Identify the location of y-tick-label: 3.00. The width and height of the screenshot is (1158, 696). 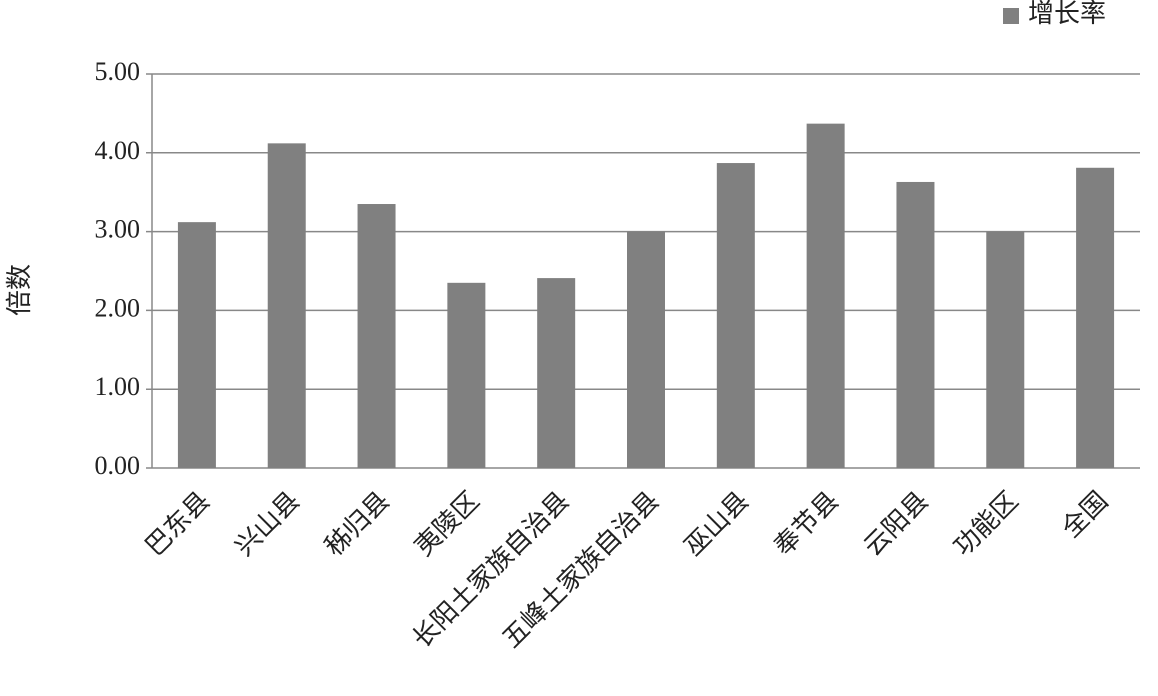
(118, 229).